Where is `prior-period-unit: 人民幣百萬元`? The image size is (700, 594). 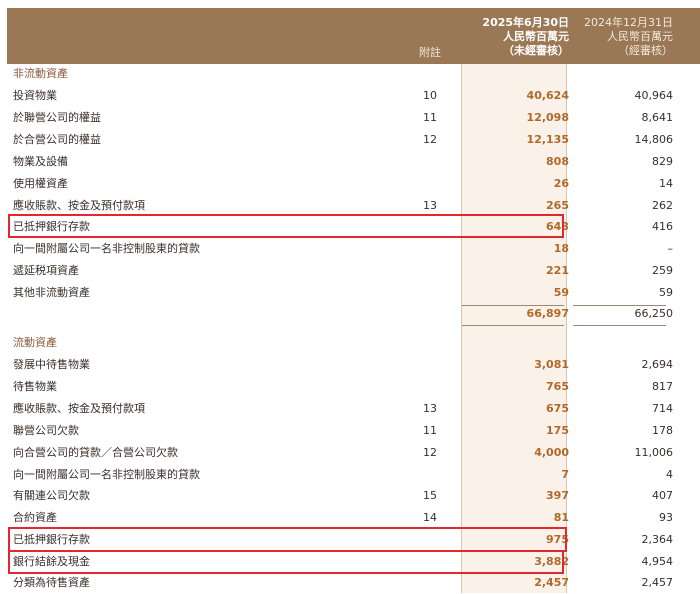 prior-period-unit: 人民幣百萬元 is located at coordinates (640, 36).